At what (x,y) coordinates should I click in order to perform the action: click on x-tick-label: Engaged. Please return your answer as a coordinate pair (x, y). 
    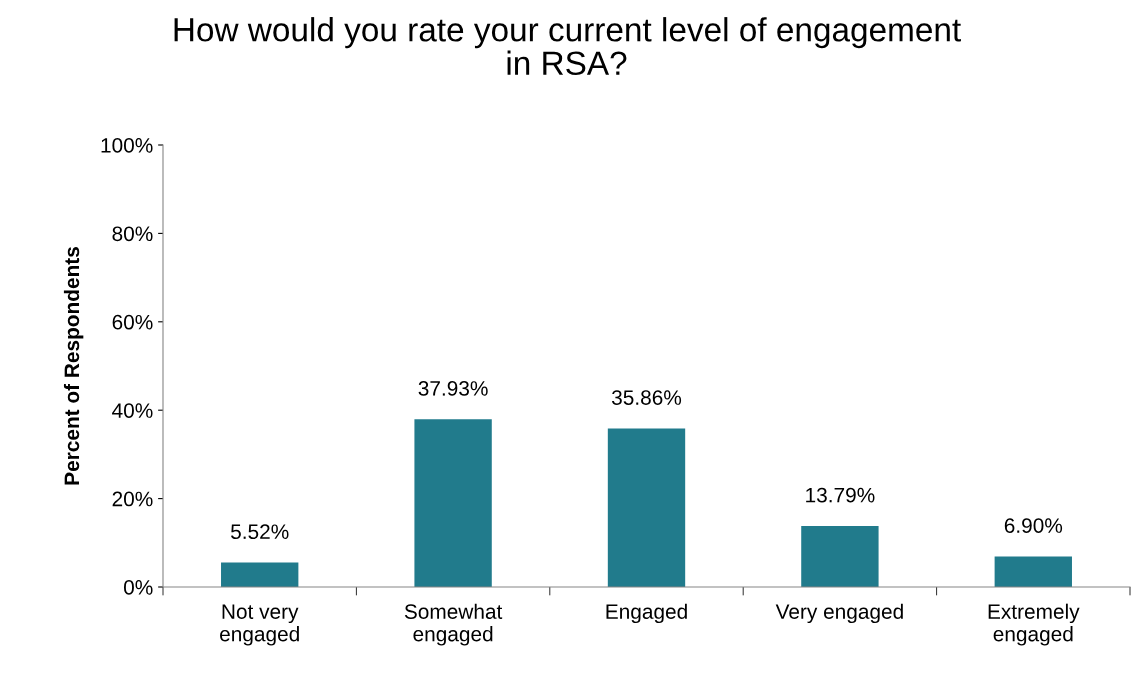
    Looking at the image, I should click on (646, 613).